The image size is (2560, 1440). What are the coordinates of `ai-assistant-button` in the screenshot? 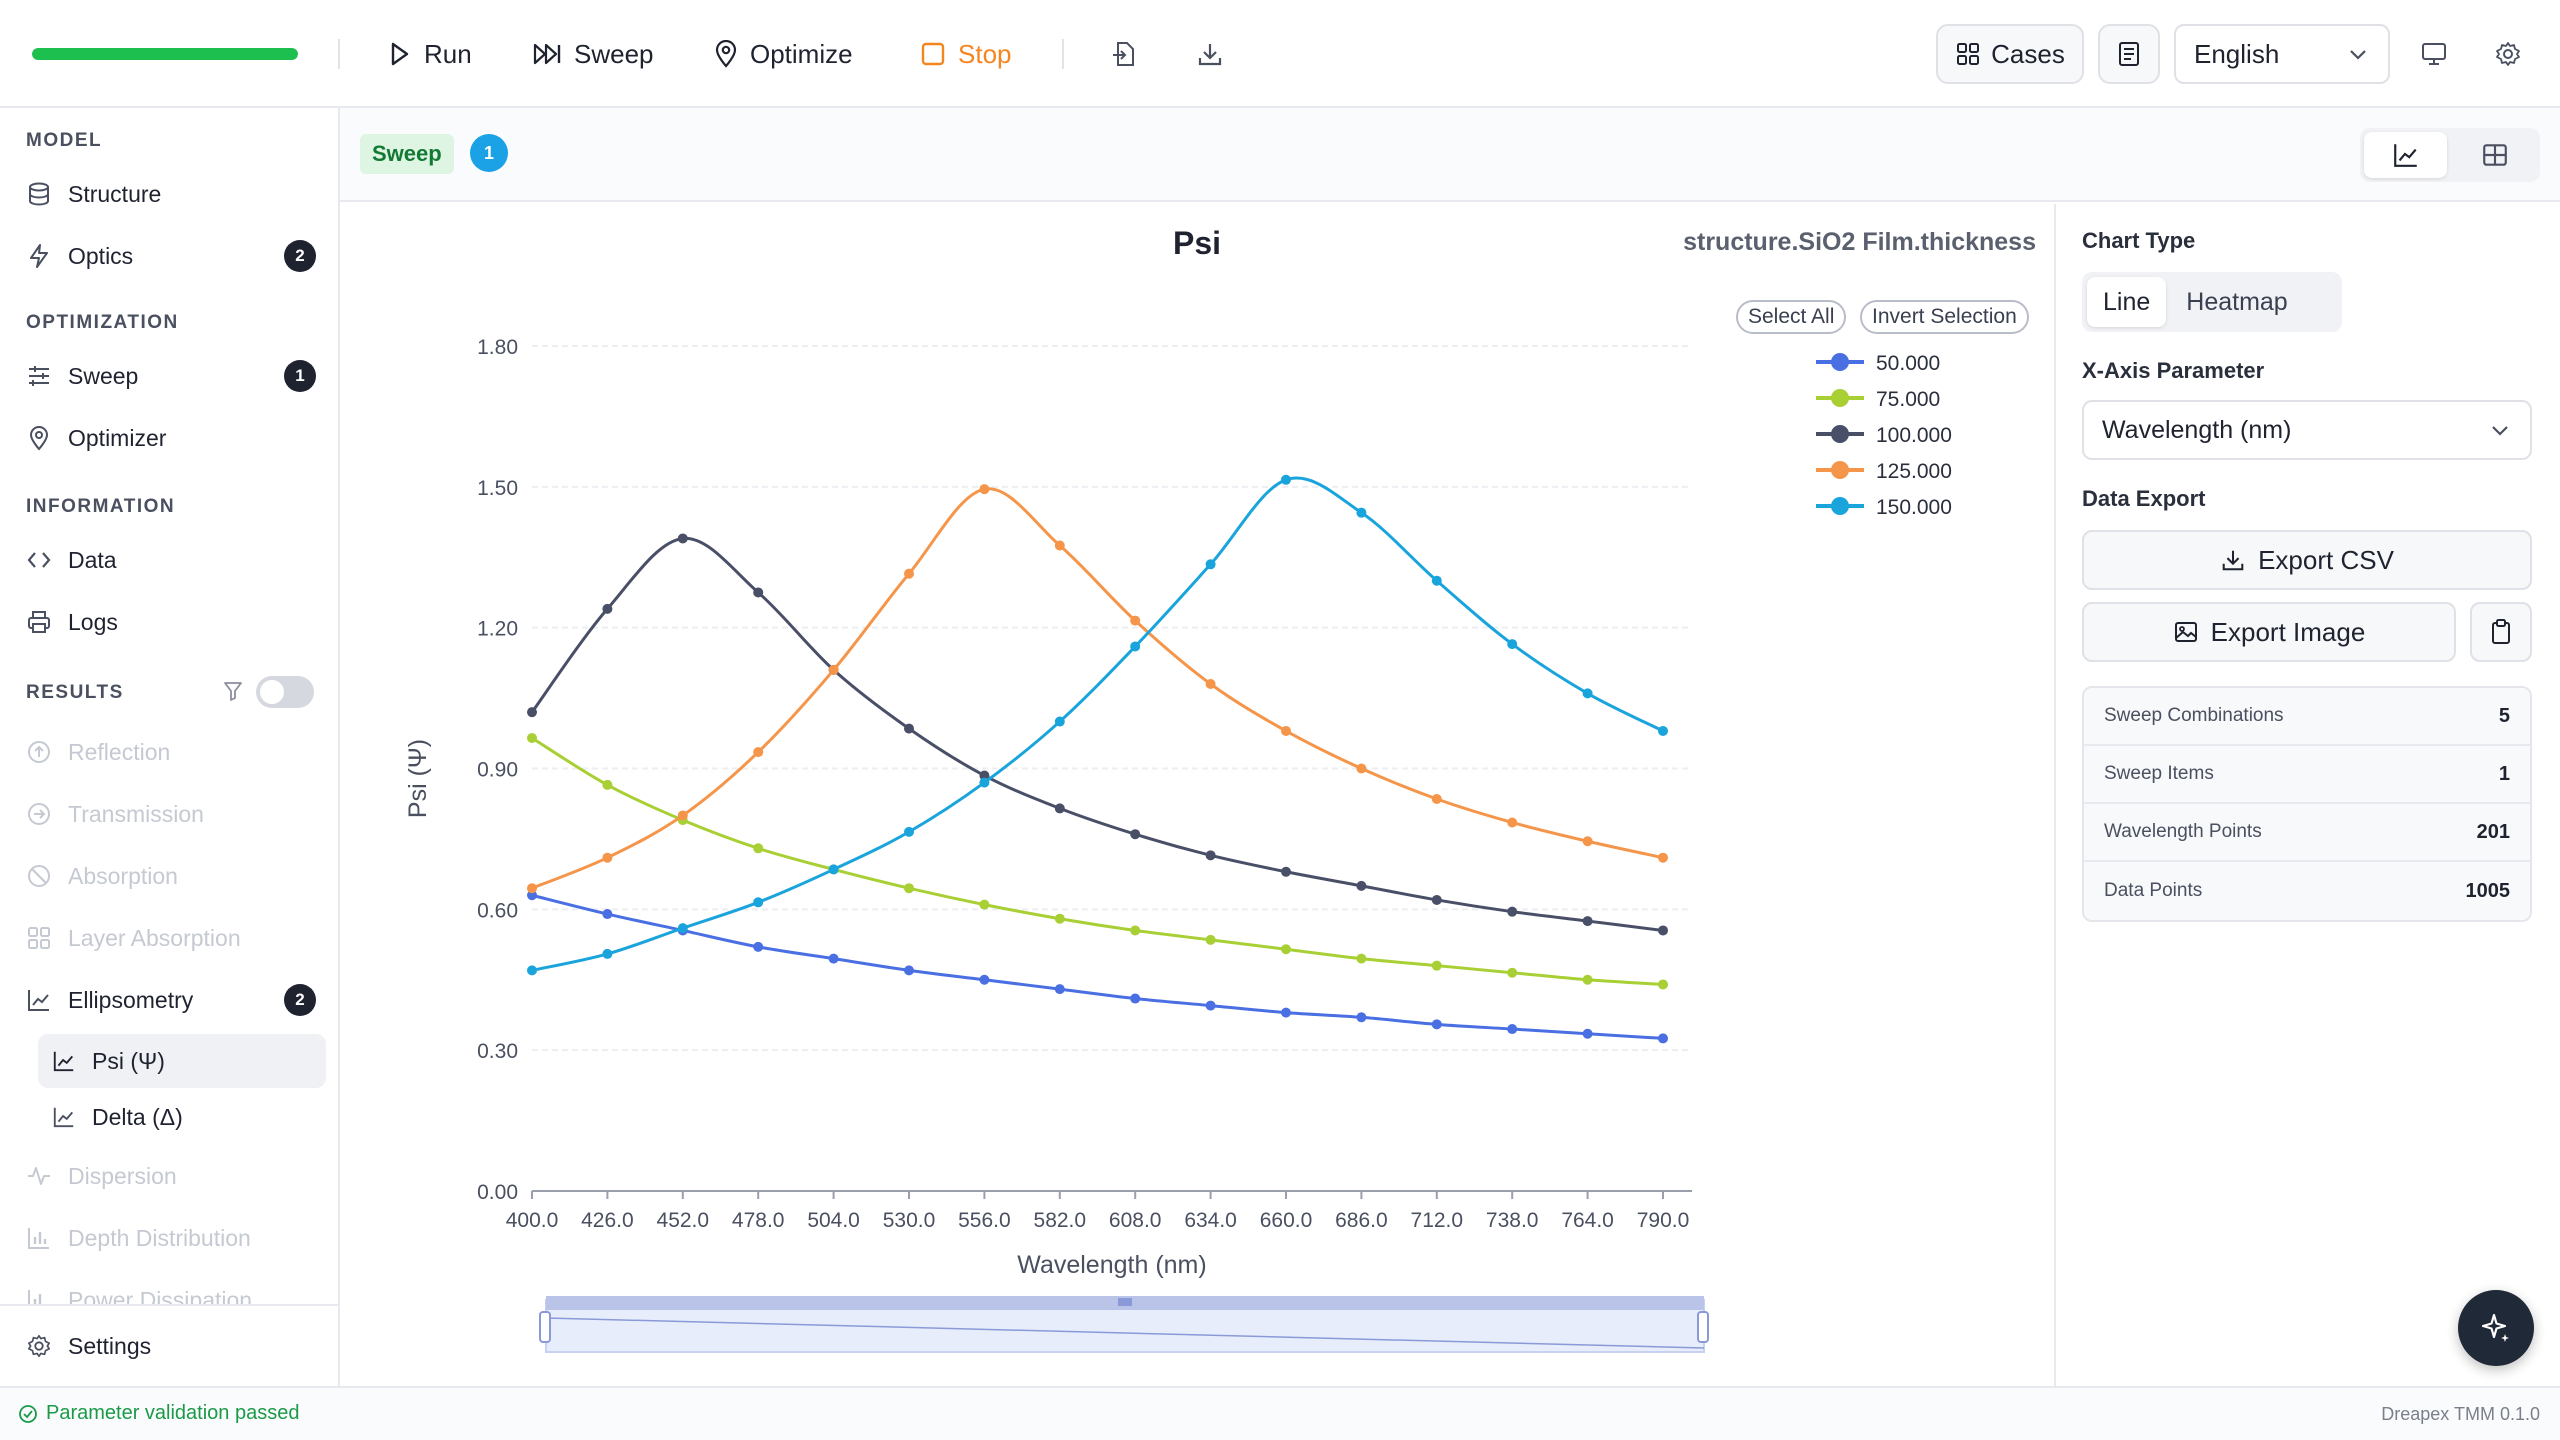 It's located at (2496, 1328).